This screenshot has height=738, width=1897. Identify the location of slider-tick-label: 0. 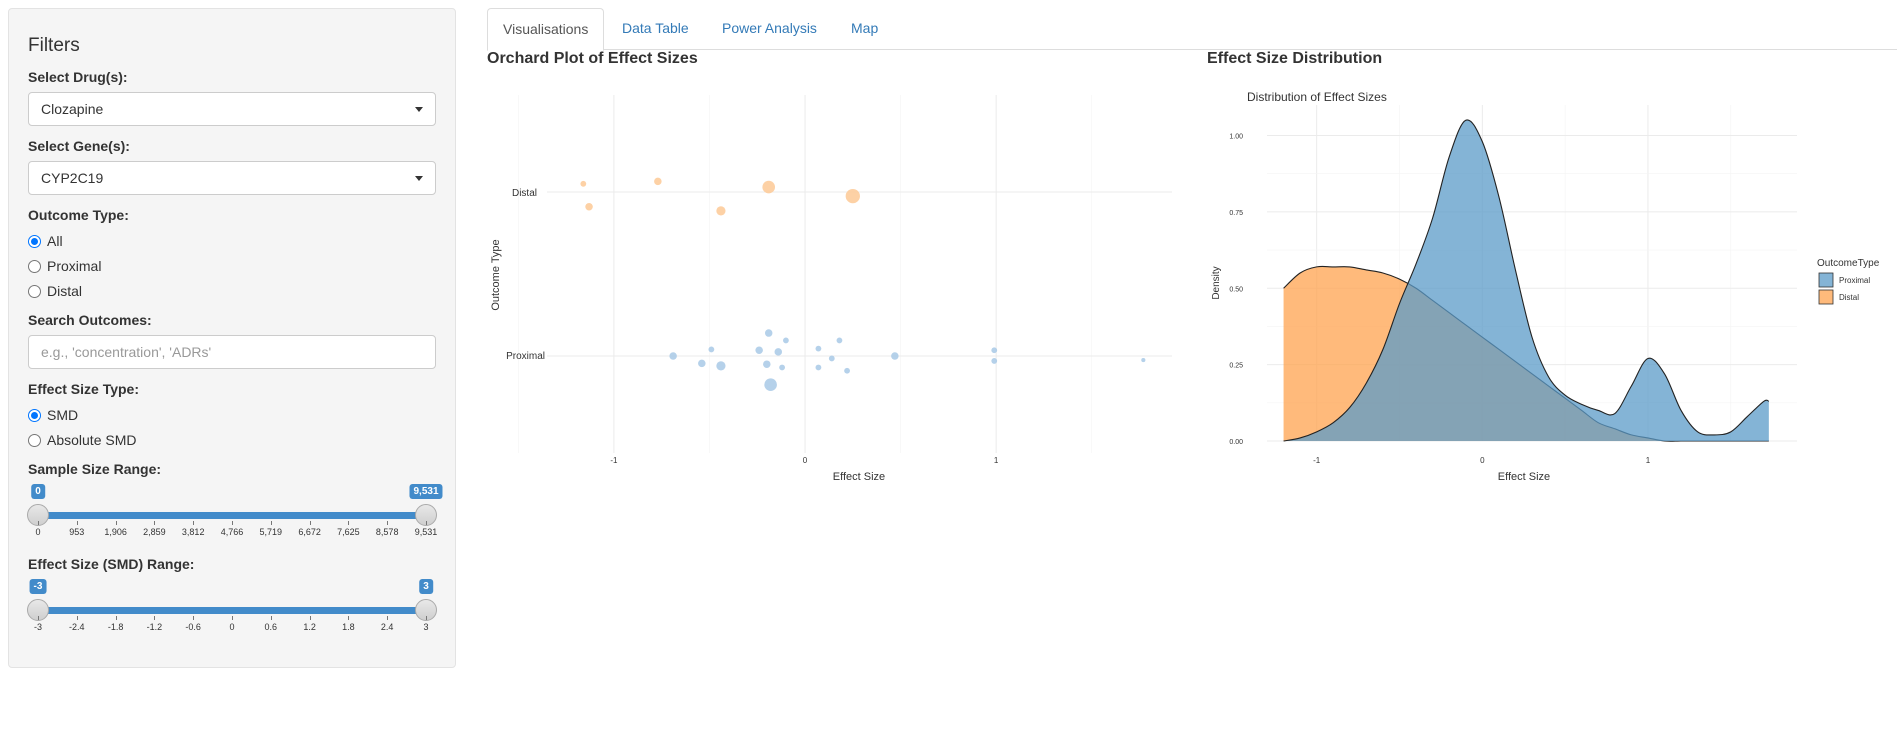
(38, 532).